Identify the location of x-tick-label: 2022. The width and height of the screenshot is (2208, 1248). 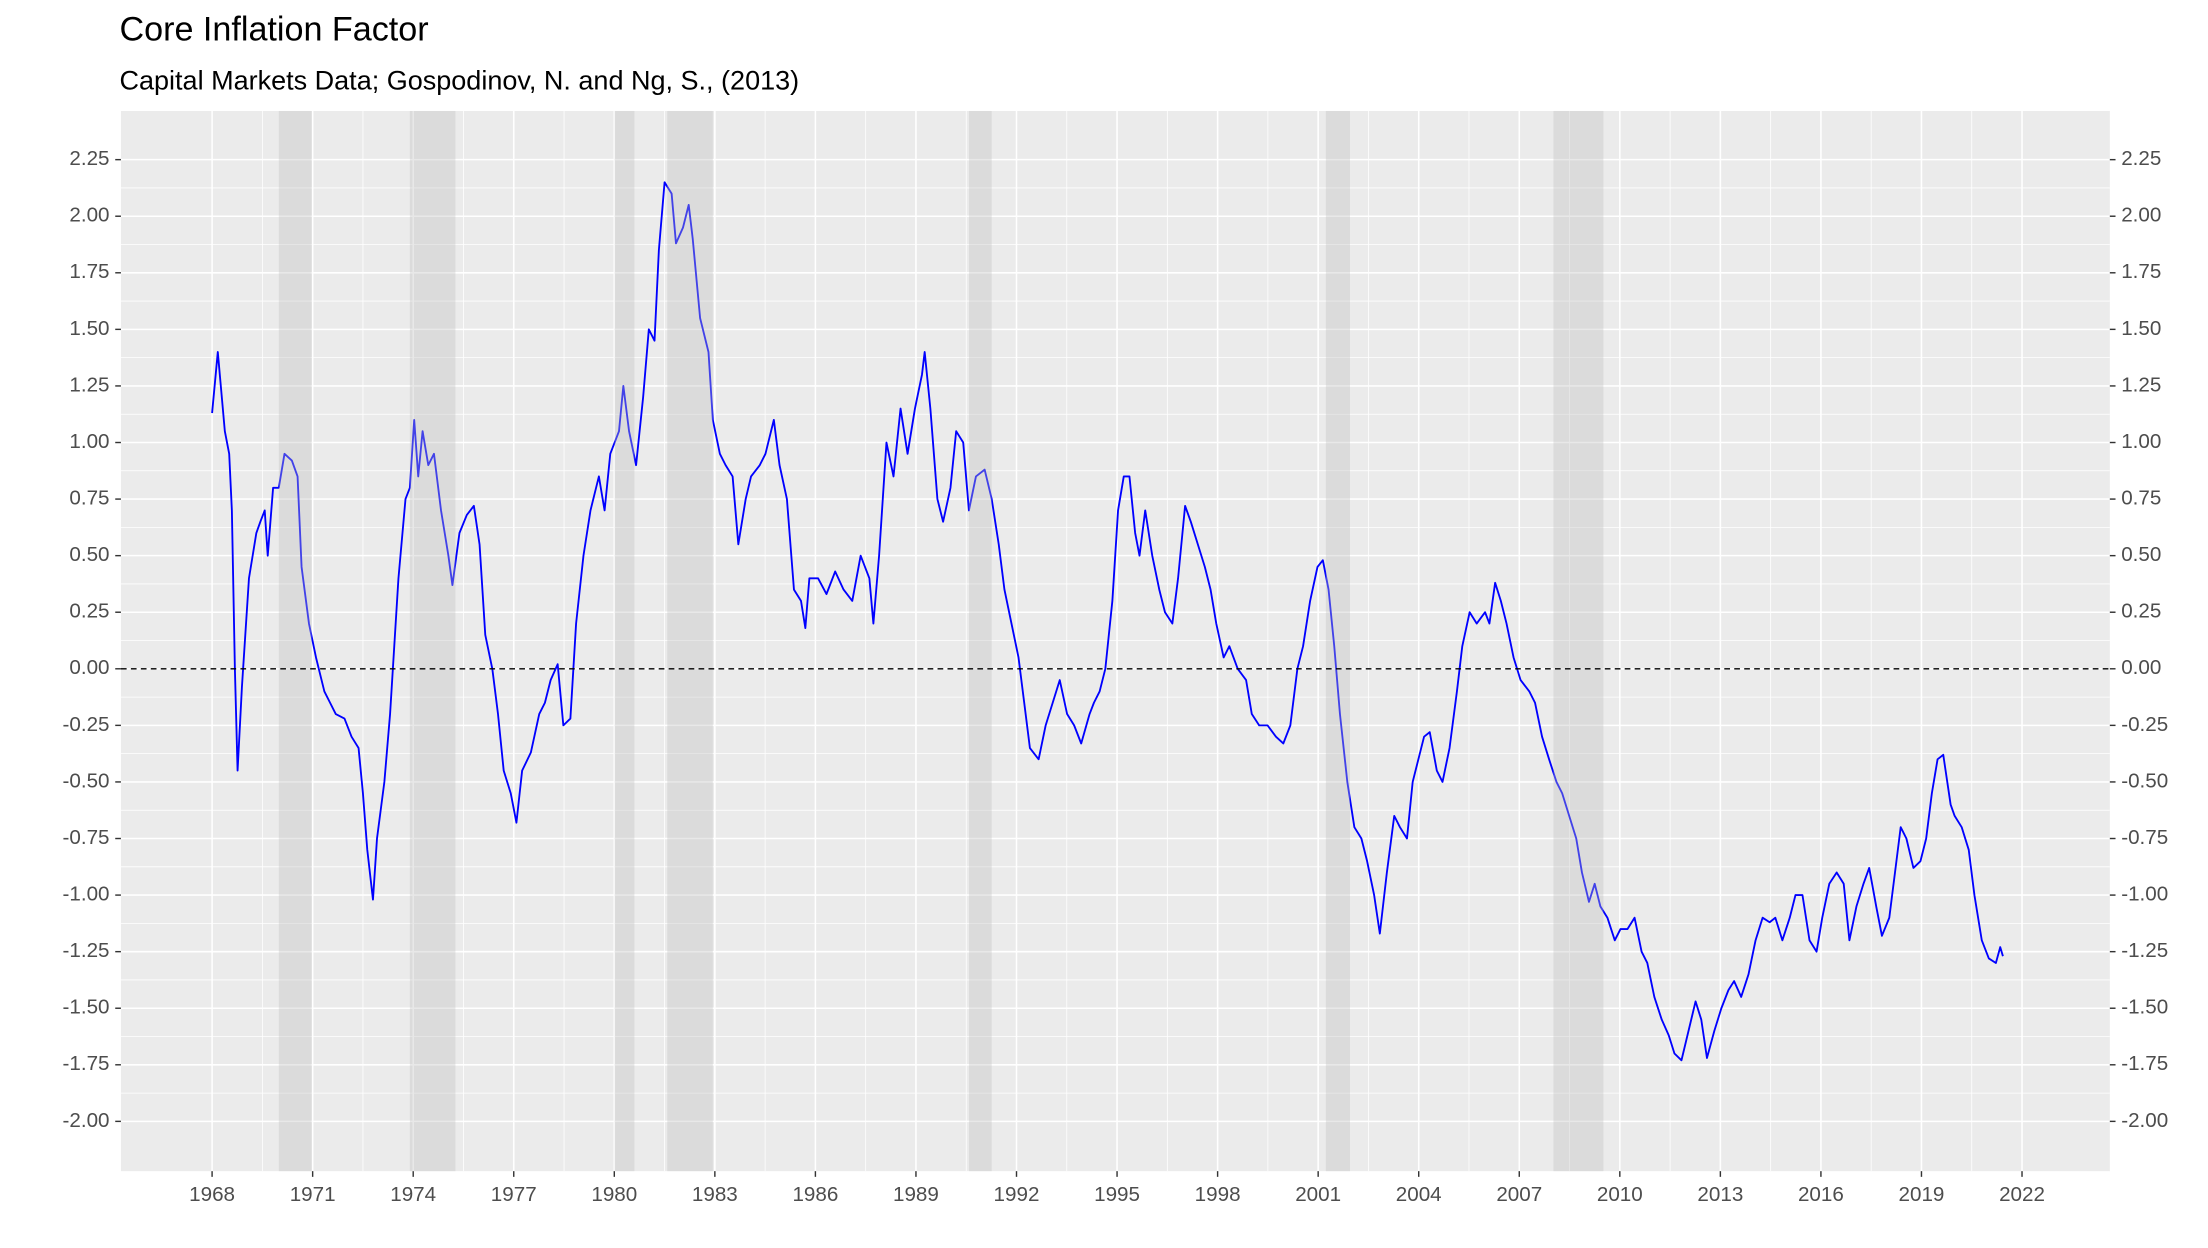
(2022, 1194).